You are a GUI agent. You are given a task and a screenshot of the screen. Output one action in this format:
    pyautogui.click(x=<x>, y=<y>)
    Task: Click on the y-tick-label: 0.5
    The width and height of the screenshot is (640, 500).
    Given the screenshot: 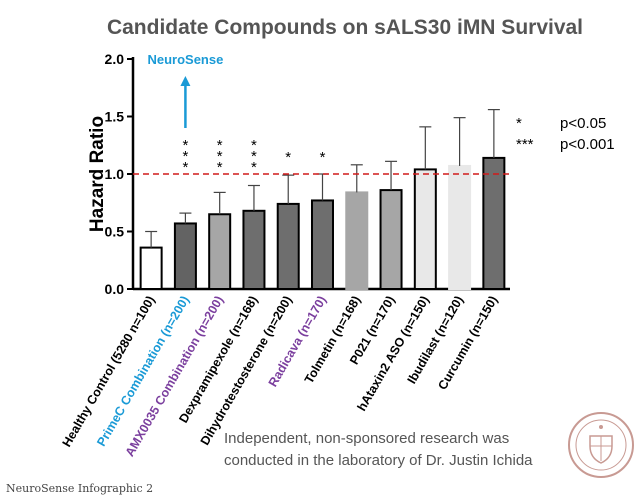 What is the action you would take?
    pyautogui.click(x=115, y=232)
    